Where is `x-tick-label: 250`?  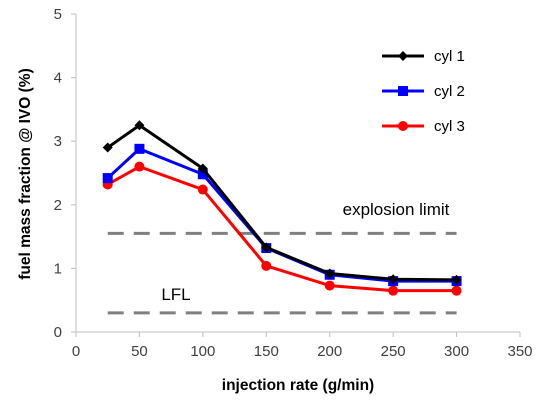
x-tick-label: 250 is located at coordinates (393, 351).